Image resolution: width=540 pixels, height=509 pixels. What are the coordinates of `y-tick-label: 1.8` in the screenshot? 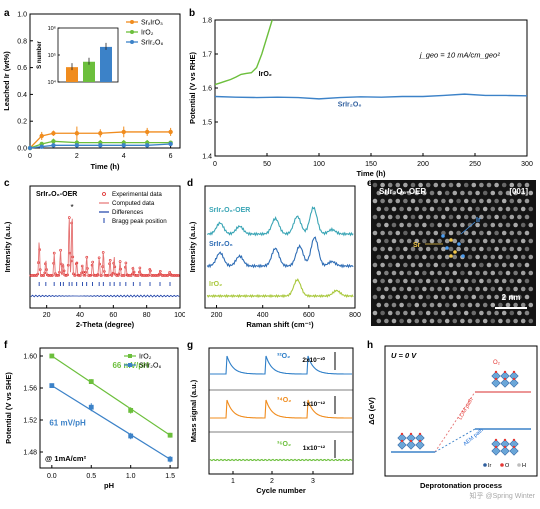 It's located at (207, 21).